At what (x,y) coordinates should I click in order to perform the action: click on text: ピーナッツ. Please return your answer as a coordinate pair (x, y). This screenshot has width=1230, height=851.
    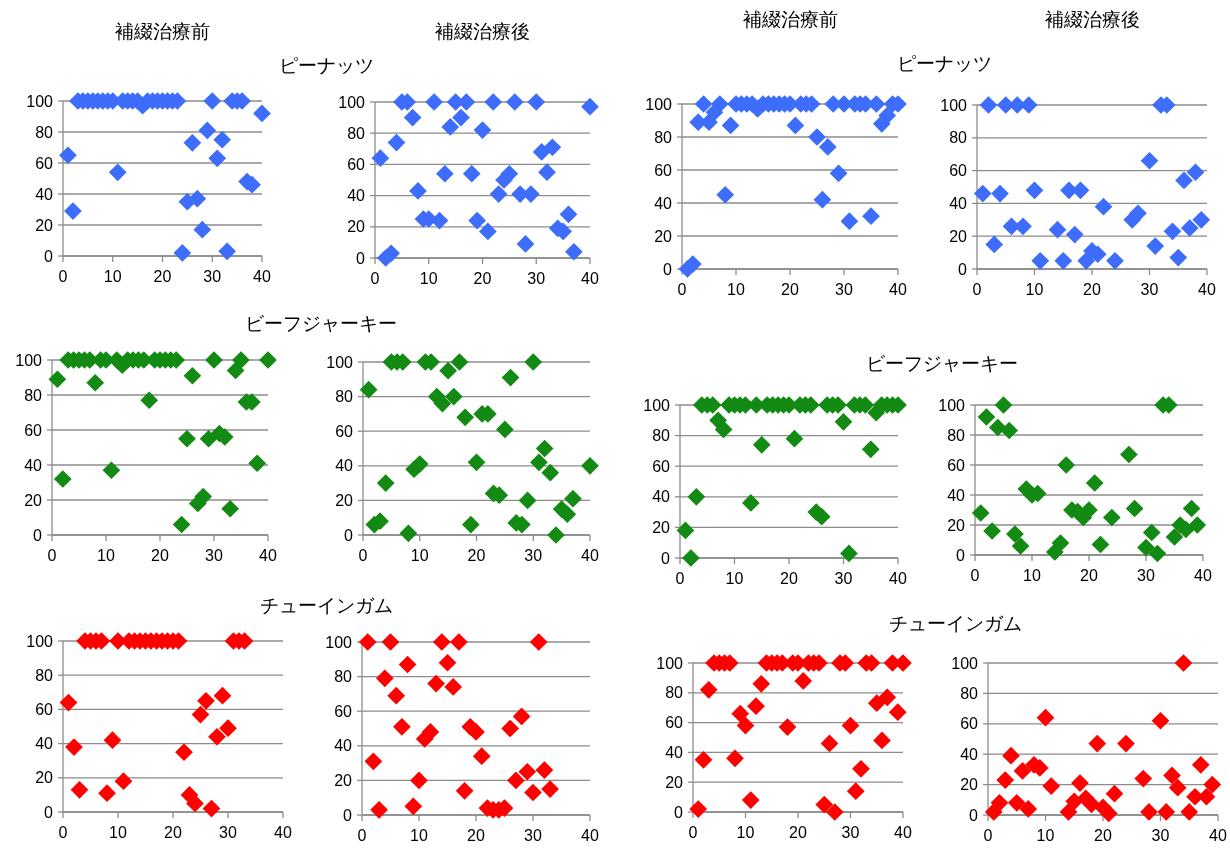
    Looking at the image, I should click on (326, 65).